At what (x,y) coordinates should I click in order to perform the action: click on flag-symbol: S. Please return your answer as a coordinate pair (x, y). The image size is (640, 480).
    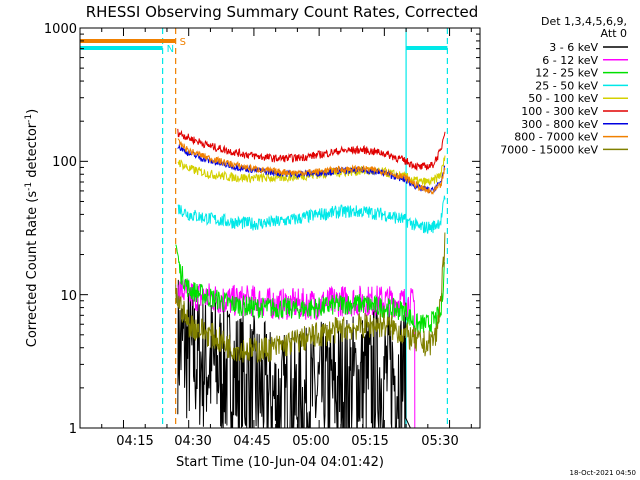
    Looking at the image, I should click on (183, 42).